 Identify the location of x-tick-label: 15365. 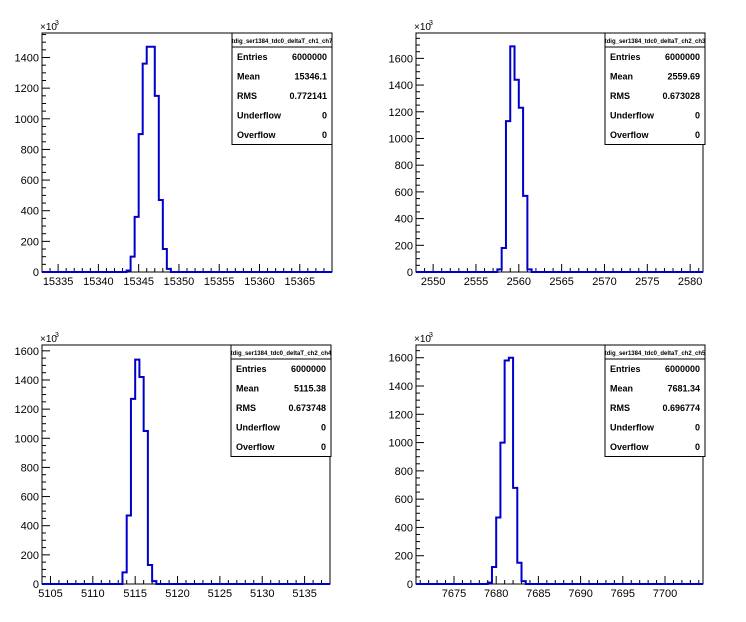
(299, 282).